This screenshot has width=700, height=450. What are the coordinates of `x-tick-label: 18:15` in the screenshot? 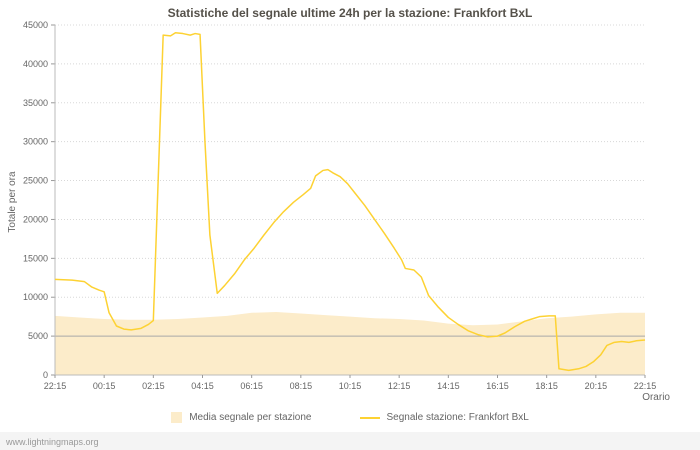 It's located at (546, 386).